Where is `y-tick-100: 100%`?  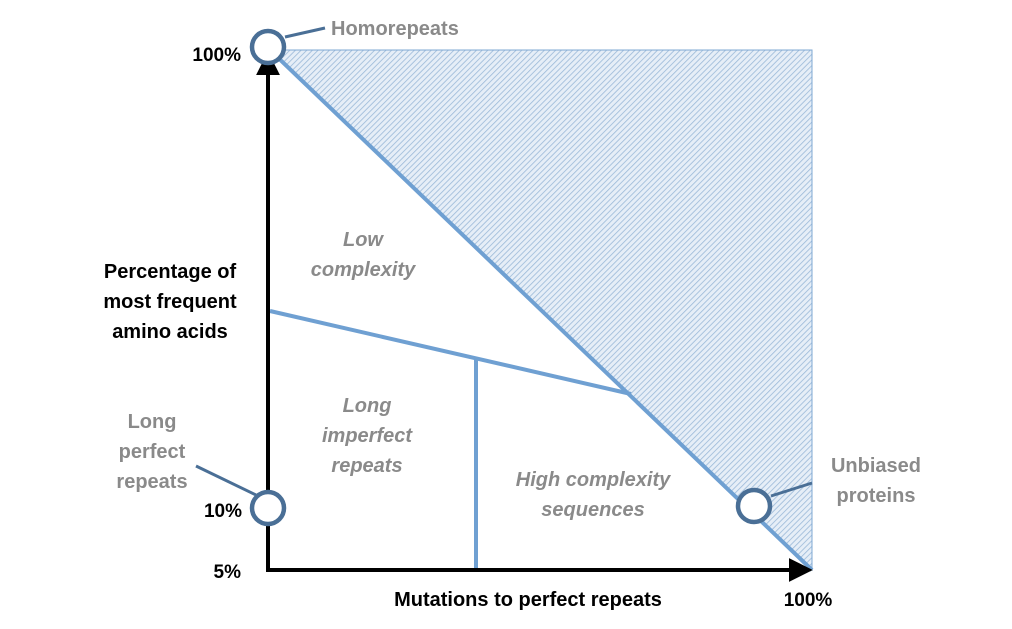
y-tick-100: 100% is located at coordinates (216, 55).